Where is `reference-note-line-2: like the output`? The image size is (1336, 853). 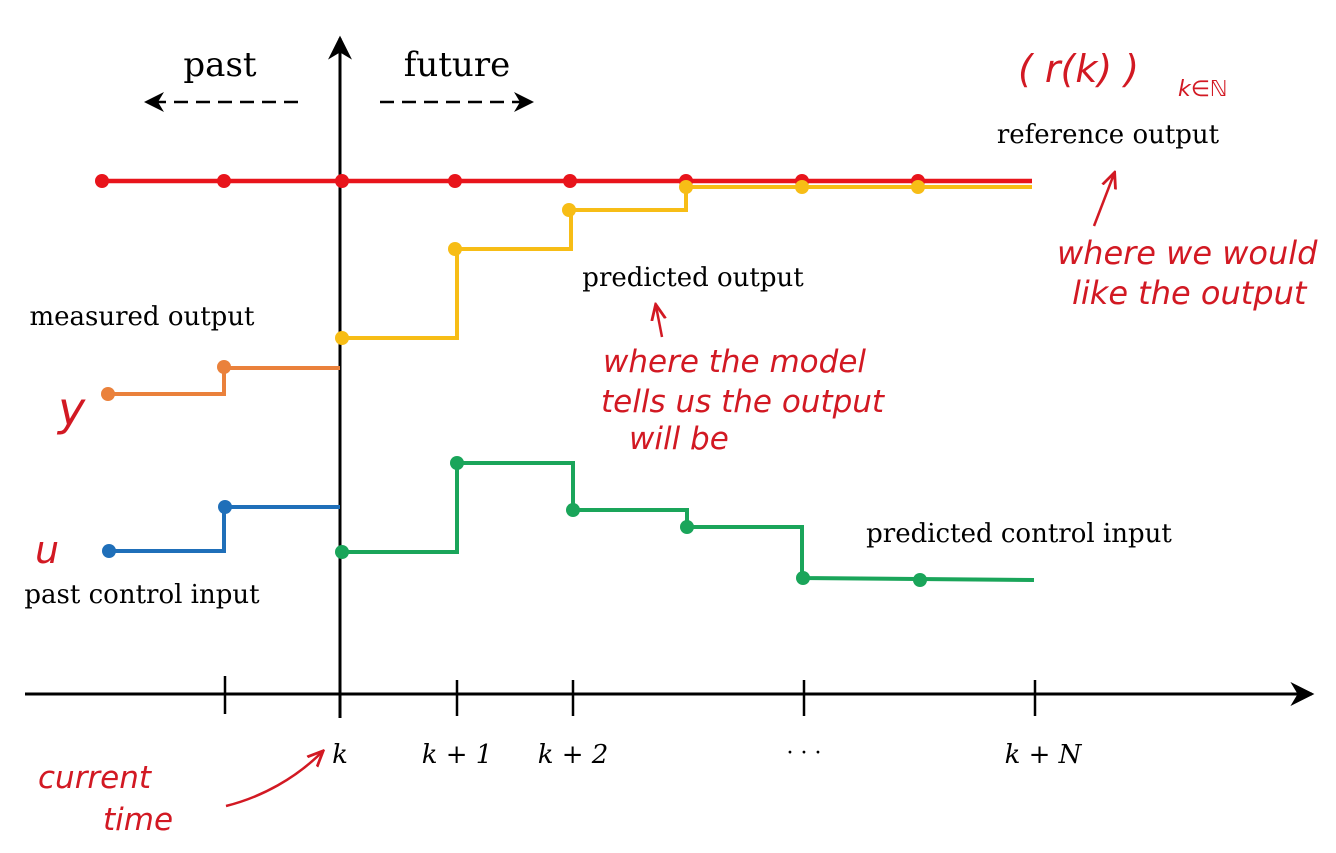 reference-note-line-2: like the output is located at coordinates (1190, 293).